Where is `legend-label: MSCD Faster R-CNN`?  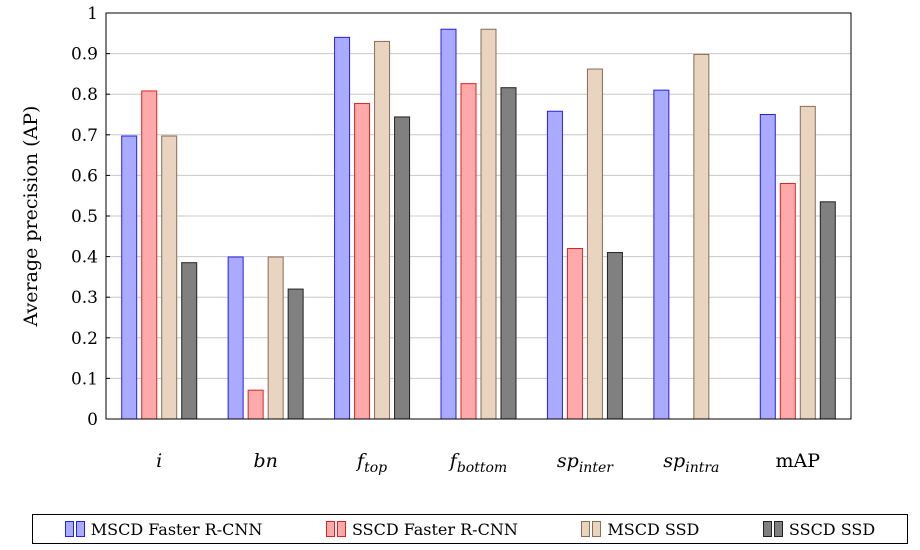 legend-label: MSCD Faster R-CNN is located at coordinates (176, 529).